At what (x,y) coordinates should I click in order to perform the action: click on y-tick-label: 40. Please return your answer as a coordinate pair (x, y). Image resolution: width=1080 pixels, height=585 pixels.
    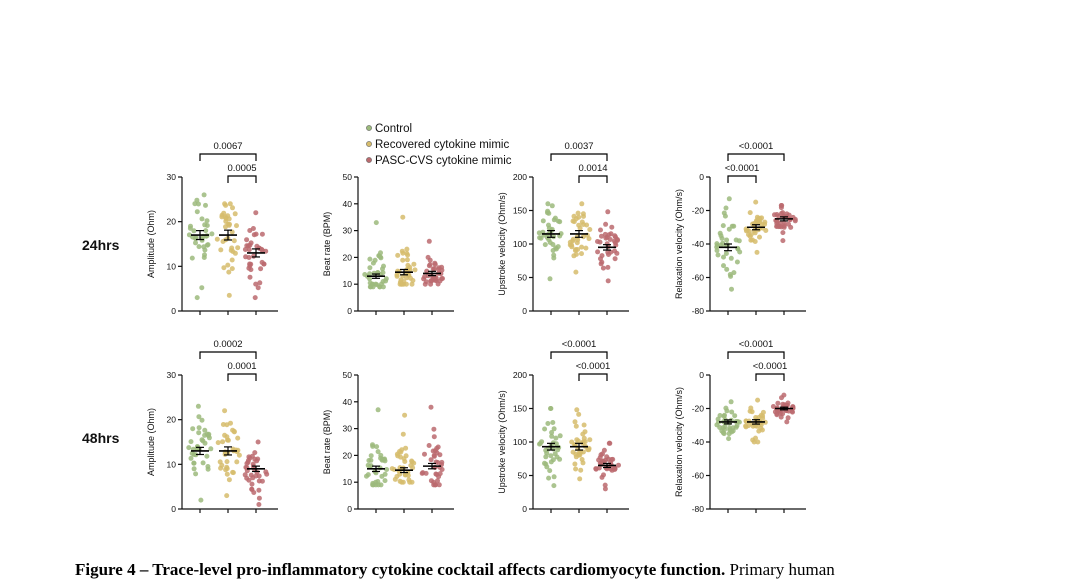
    Looking at the image, I should click on (348, 204).